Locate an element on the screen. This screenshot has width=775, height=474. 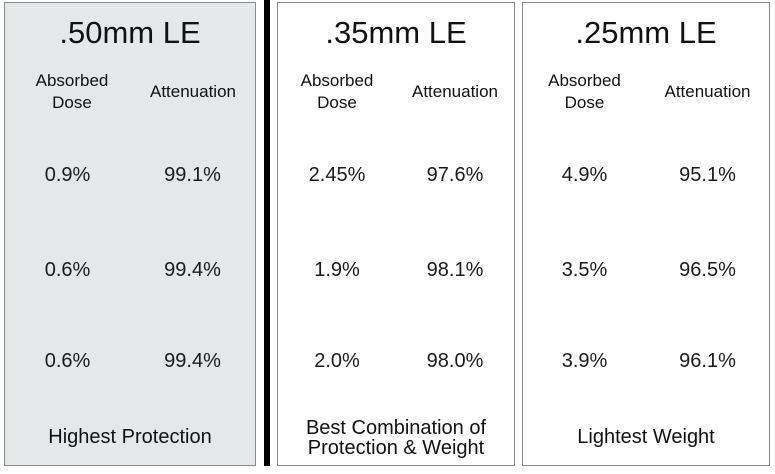
attenuation-value: 95.1% is located at coordinates (707, 175).